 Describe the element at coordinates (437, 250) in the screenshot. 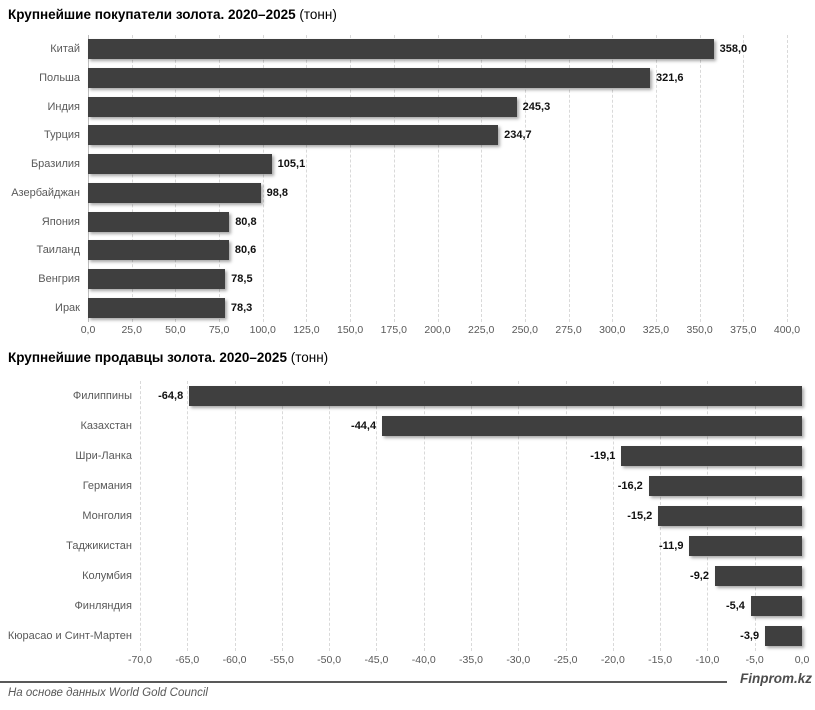

I see `bar-track: 80,6` at that location.